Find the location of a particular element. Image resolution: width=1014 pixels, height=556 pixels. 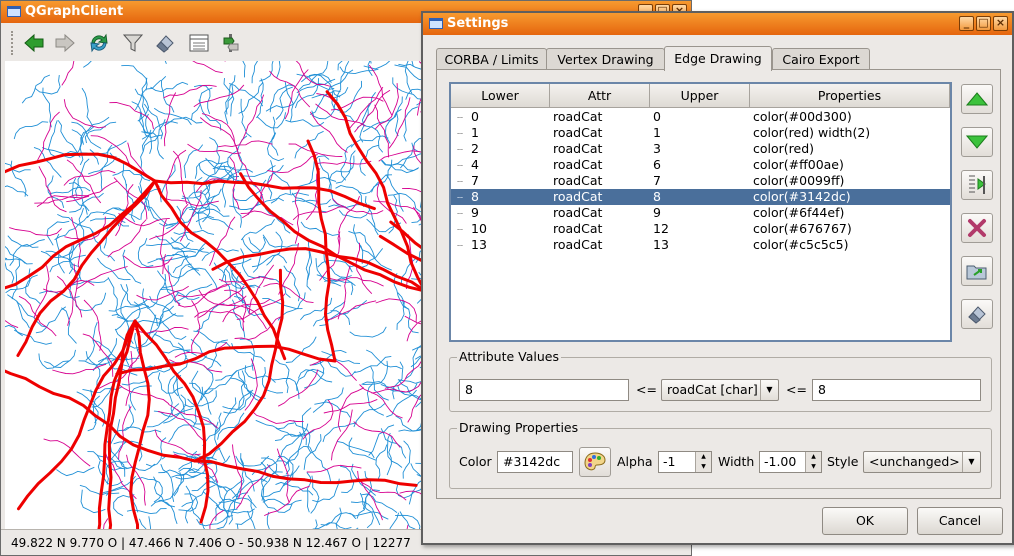

lower-value-input: 8 is located at coordinates (544, 390).